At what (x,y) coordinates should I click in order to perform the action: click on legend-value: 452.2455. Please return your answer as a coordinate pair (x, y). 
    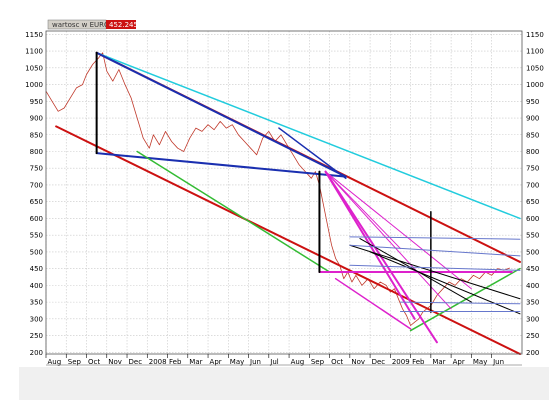
    Looking at the image, I should click on (125, 25).